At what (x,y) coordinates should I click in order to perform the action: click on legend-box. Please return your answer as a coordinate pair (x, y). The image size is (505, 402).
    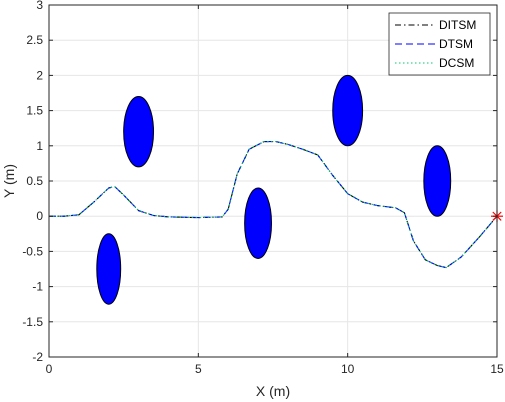
    Looking at the image, I should click on (439, 44).